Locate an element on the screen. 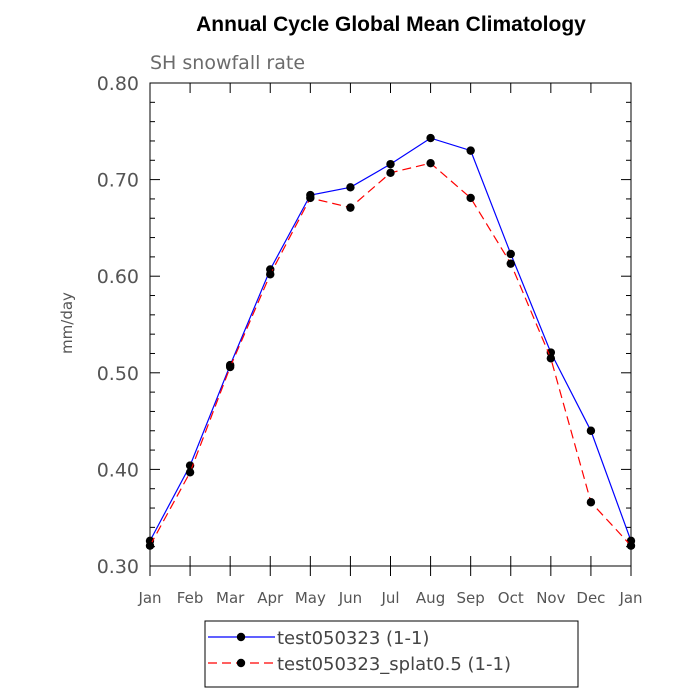  x-tick-label: Aug is located at coordinates (430, 598).